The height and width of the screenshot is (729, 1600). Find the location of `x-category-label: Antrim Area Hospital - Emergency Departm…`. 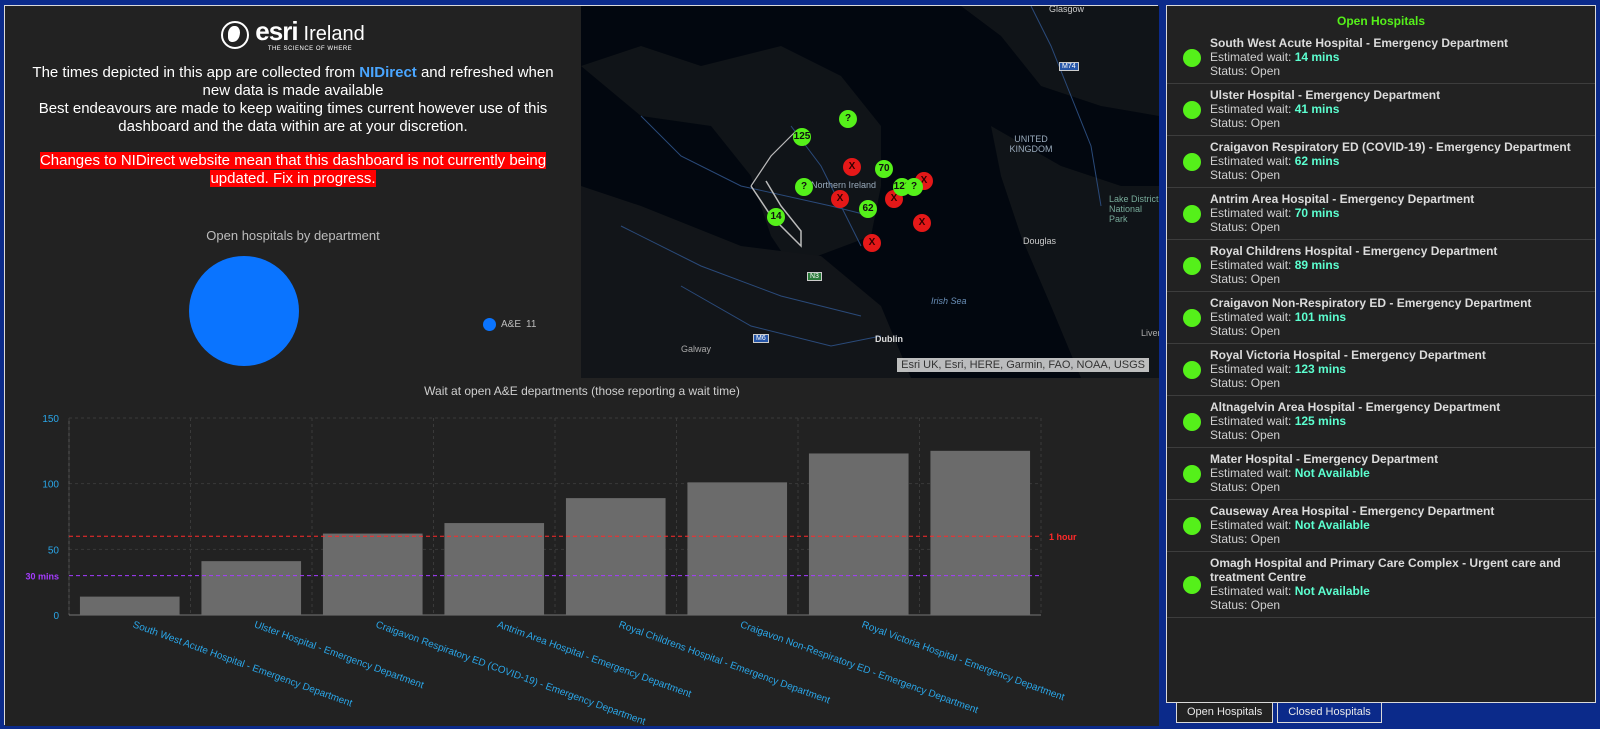

x-category-label: Antrim Area Hospital - Emergency Departm… is located at coordinates (594, 659).